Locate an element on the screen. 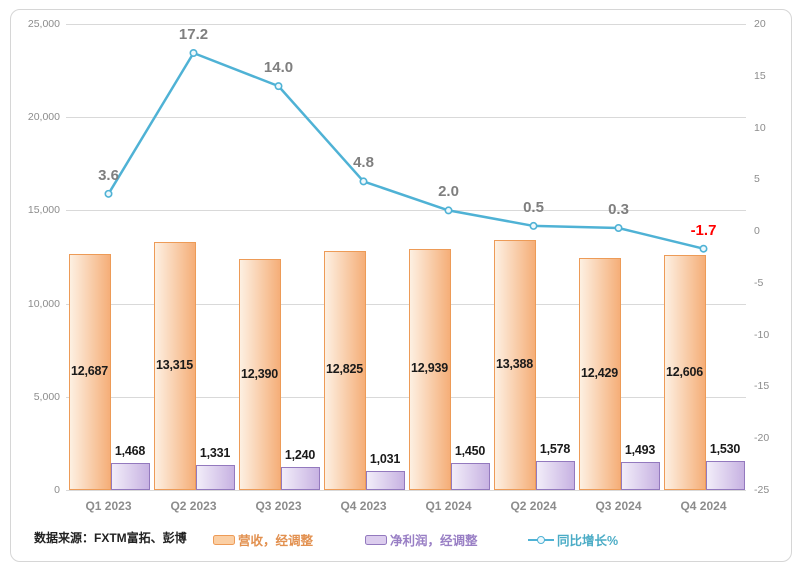 The image size is (802, 575). right-axis-tick: -5 is located at coordinates (759, 282).